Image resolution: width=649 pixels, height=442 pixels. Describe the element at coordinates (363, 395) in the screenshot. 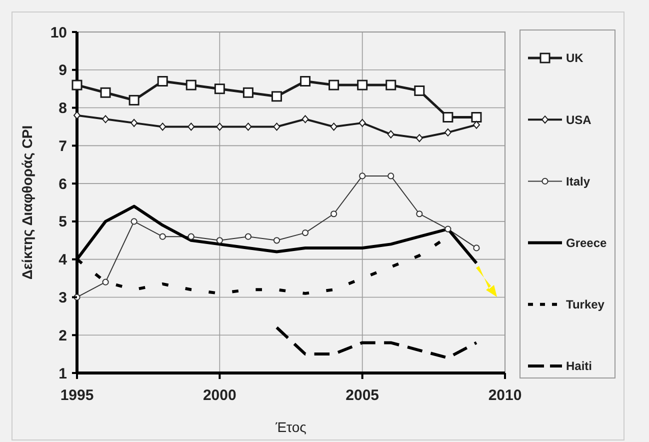

I see `x-tick-label: 2005` at that location.